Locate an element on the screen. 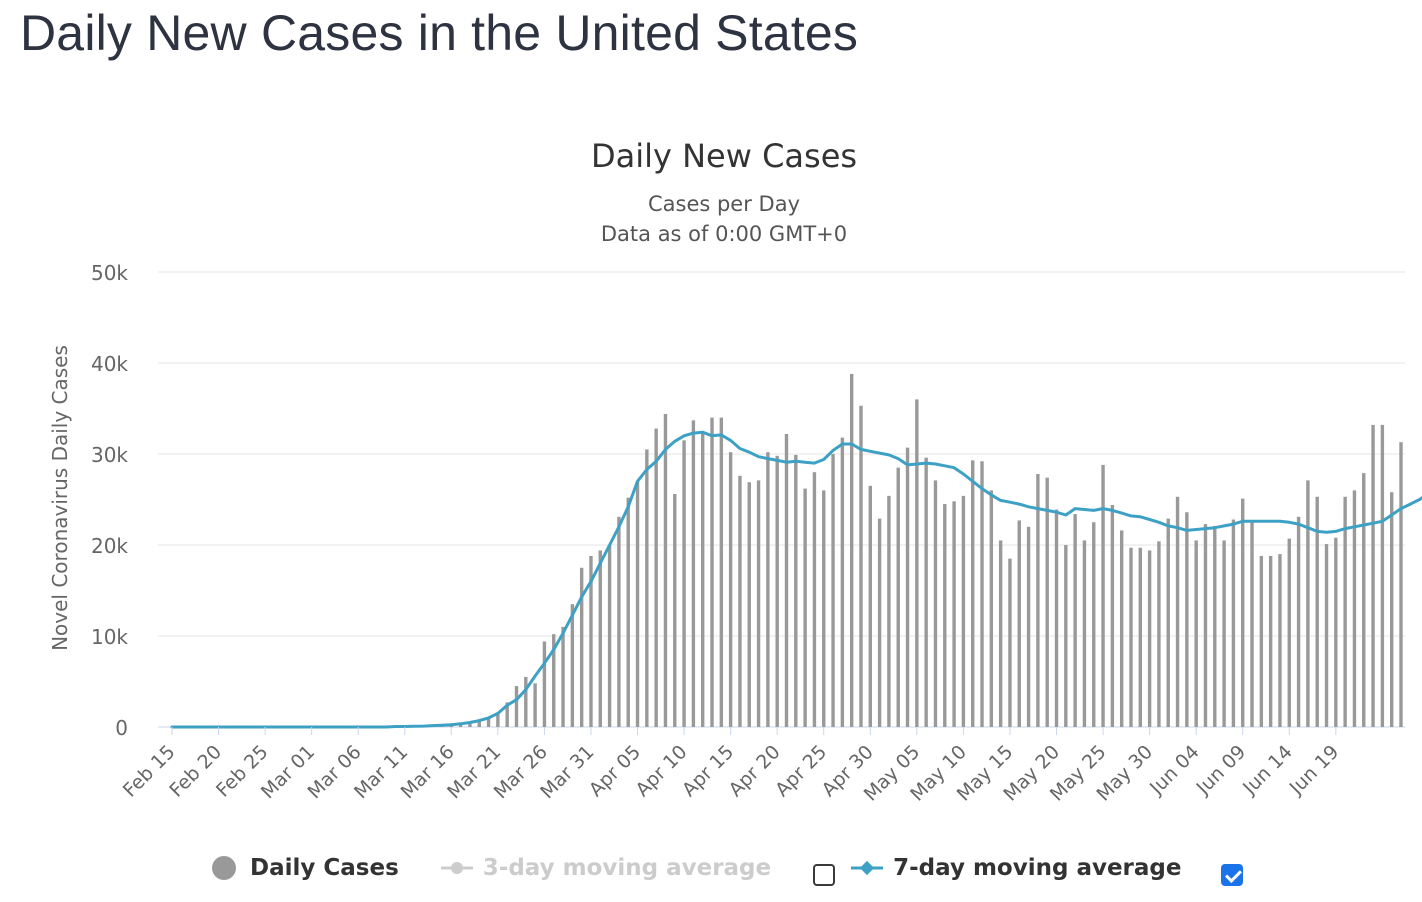  x-tick-label: Jun 19 is located at coordinates (1314, 770).